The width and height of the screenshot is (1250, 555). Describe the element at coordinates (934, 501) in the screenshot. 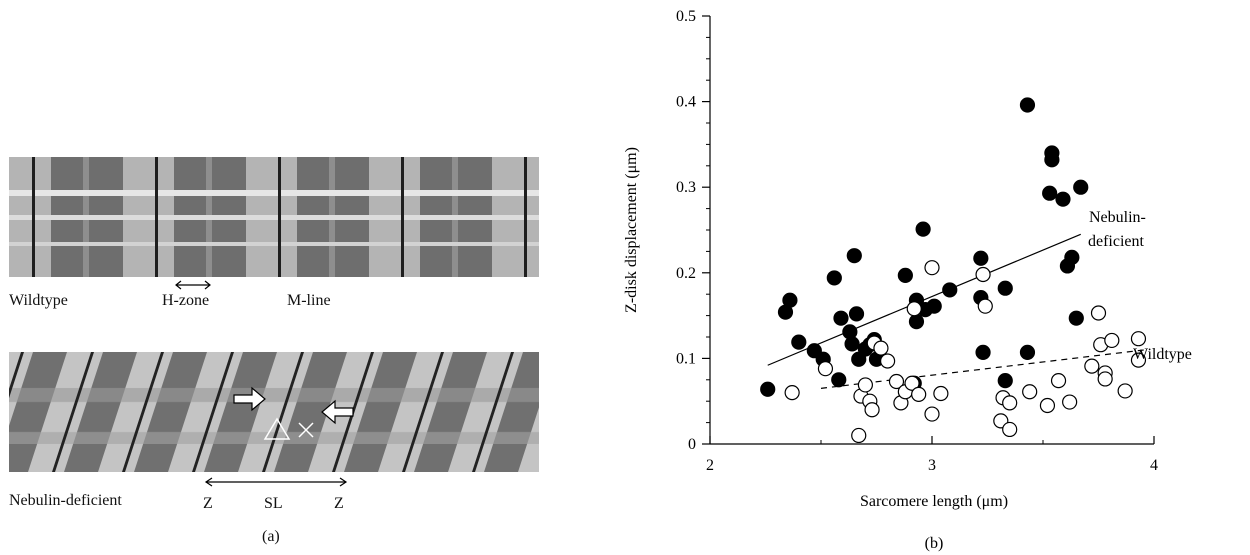

I see `x-axis-label: Sarcomere length (μm)` at that location.